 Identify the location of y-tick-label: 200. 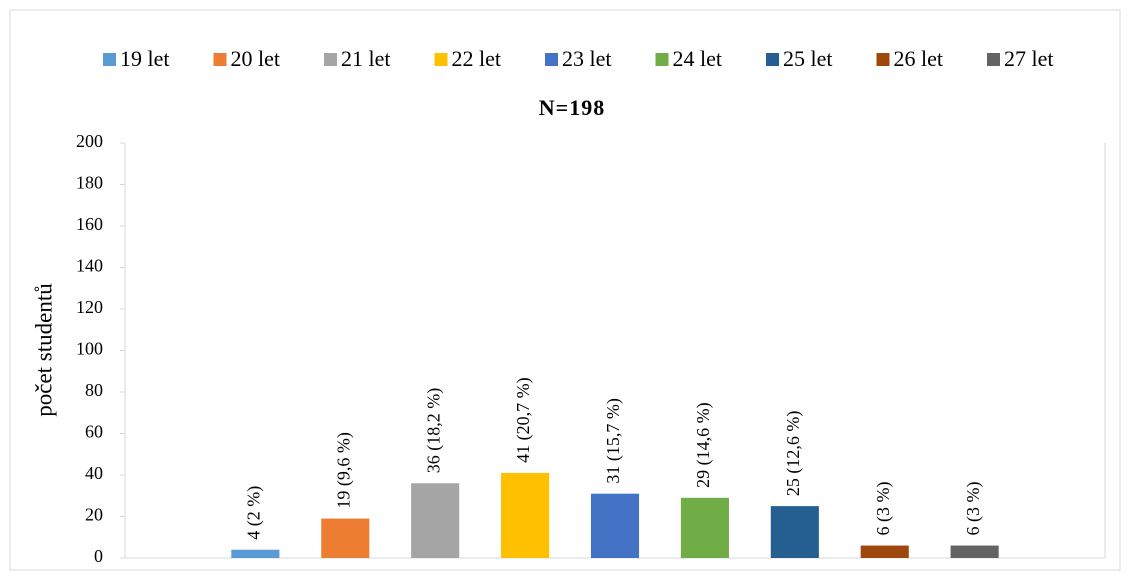
(89, 141).